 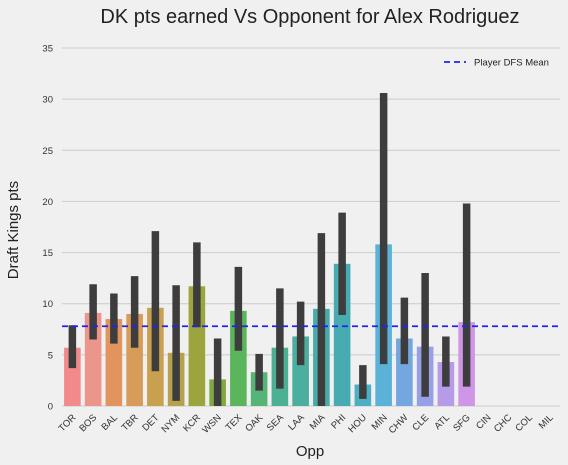 What do you see at coordinates (338, 421) in the screenshot?
I see `x-tick-label: PHI` at bounding box center [338, 421].